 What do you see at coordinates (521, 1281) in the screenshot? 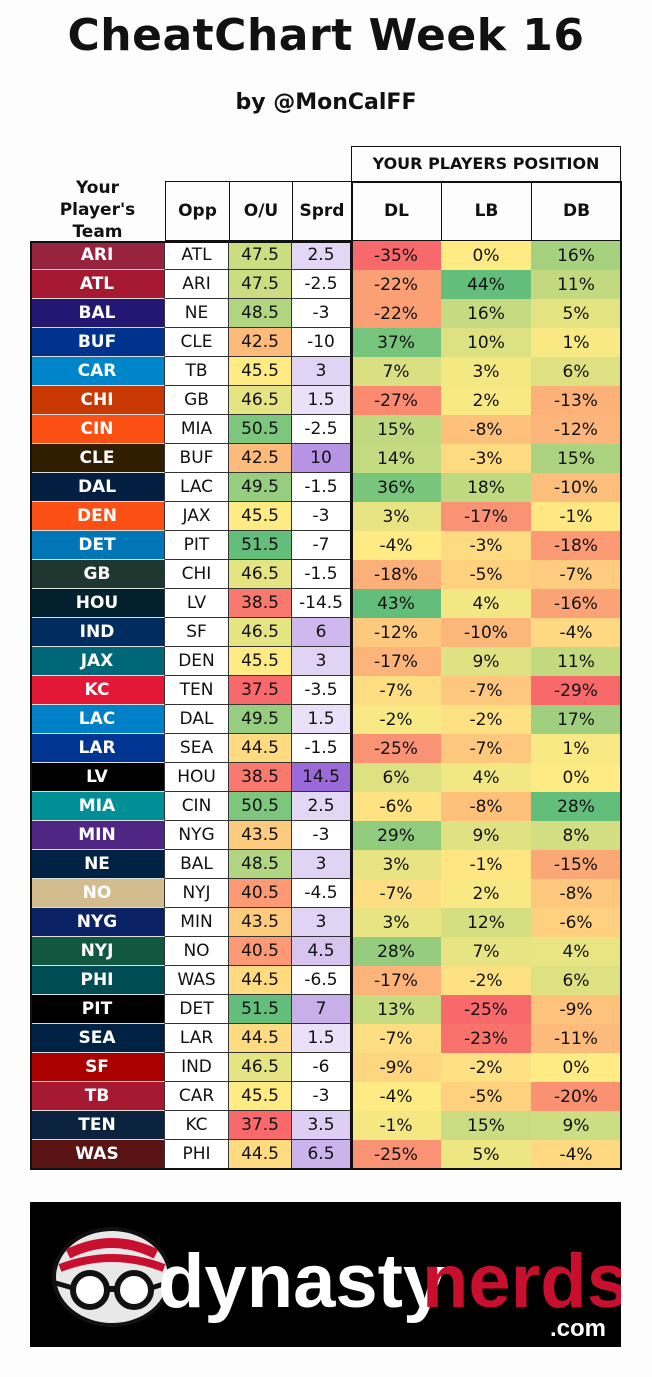
I see `logo-text-accent: nerds` at bounding box center [521, 1281].